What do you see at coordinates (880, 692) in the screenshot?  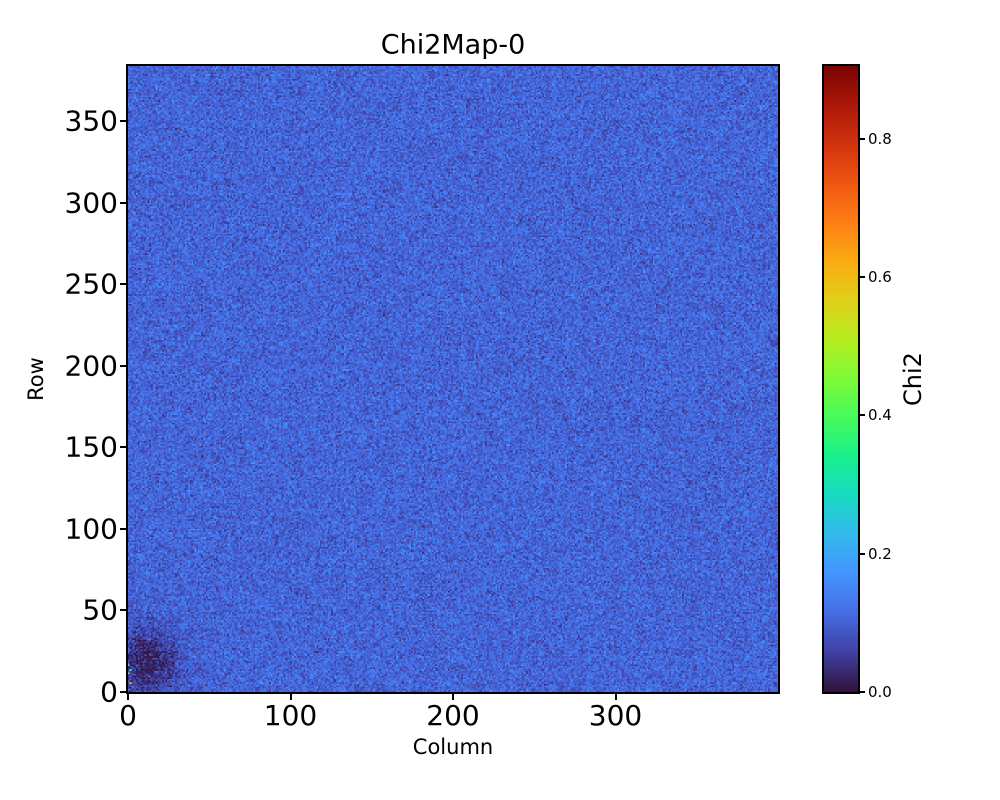 I see `colorbar-tick-label: 0.0` at bounding box center [880, 692].